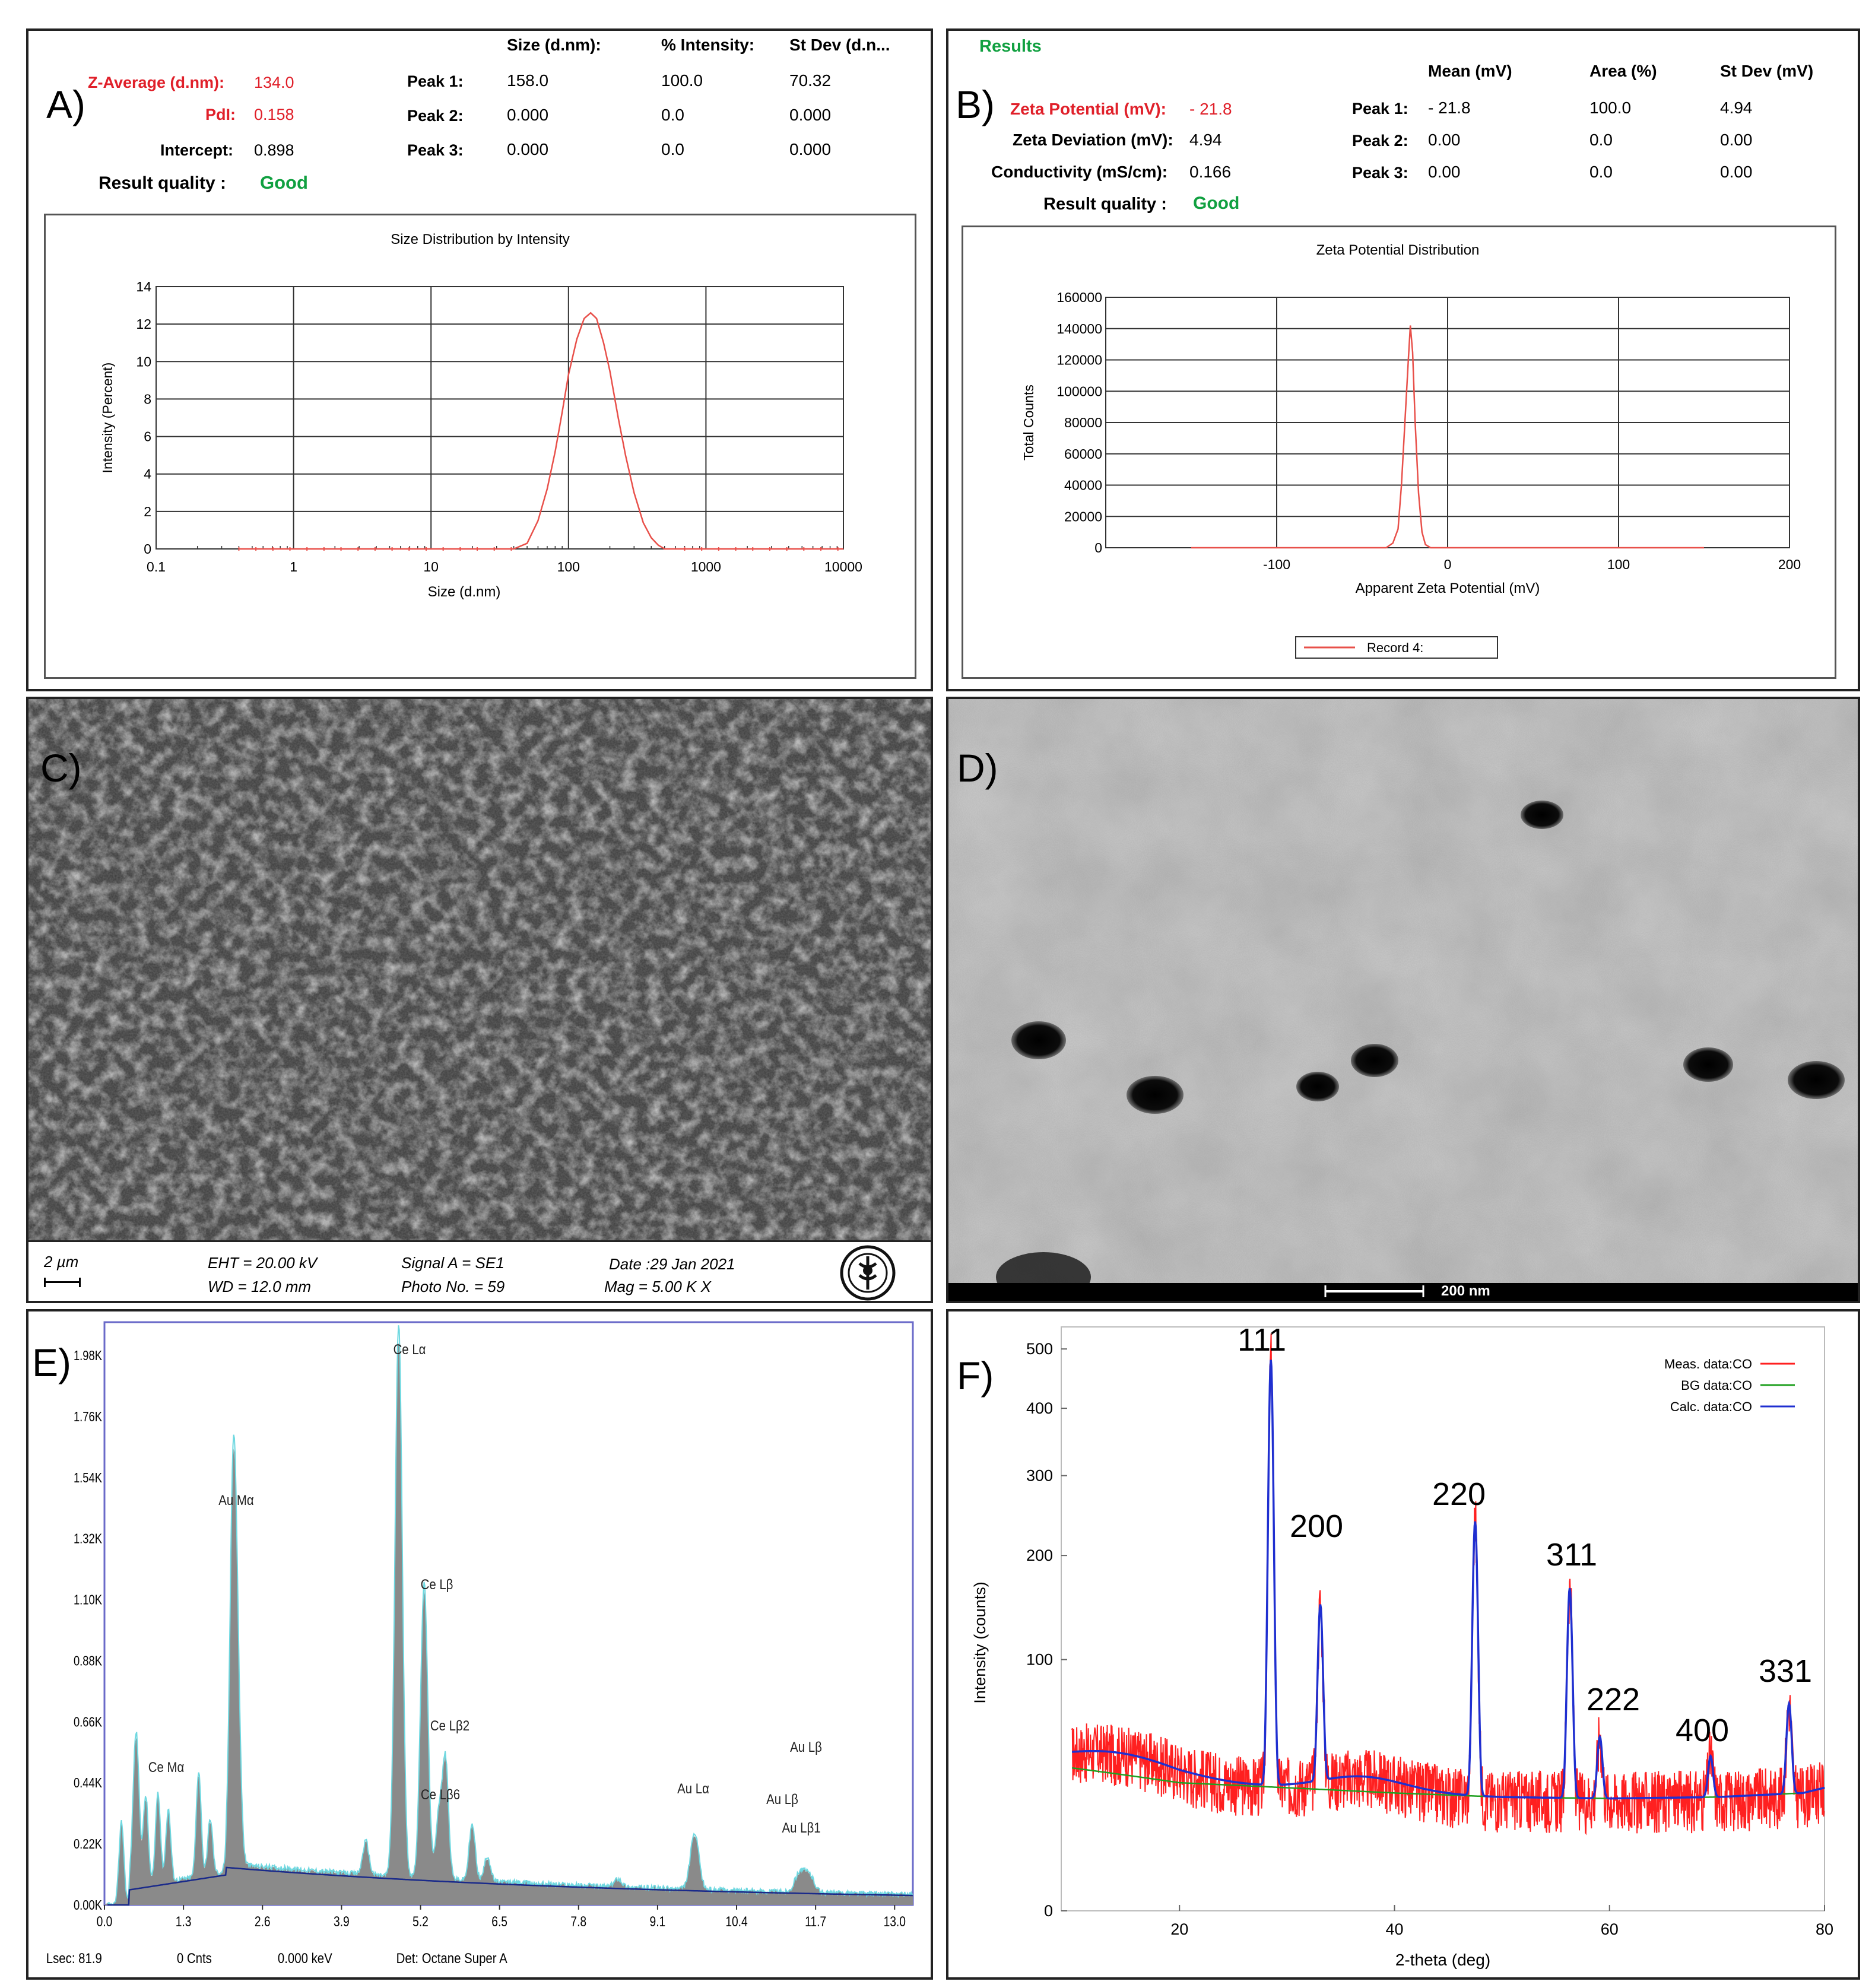  Describe the element at coordinates (1083, 517) in the screenshot. I see `zeta-chart-y-tick-label: 20000` at that location.